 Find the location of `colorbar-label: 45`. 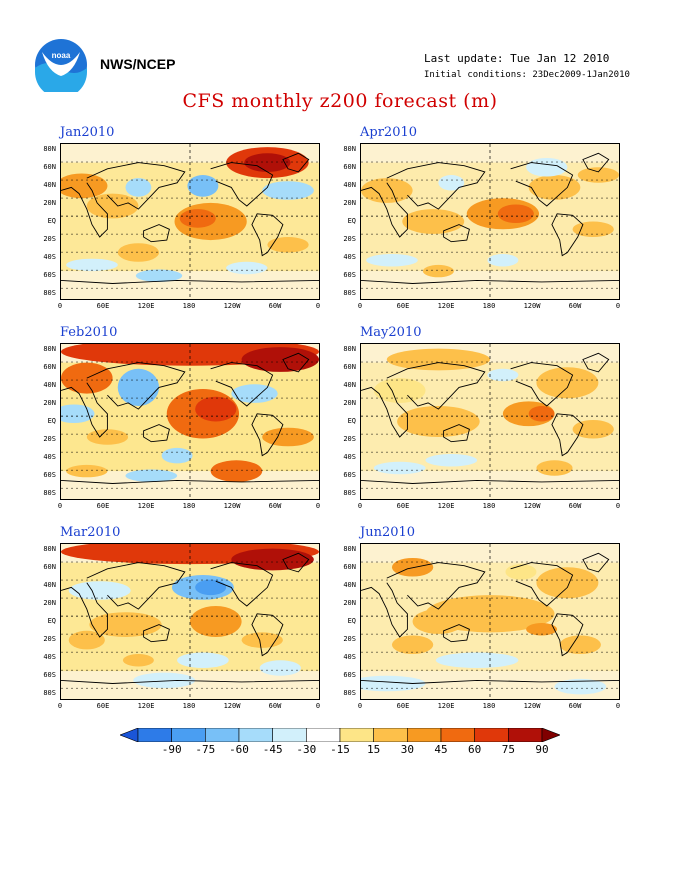

colorbar-label: 45 is located at coordinates (441, 749).